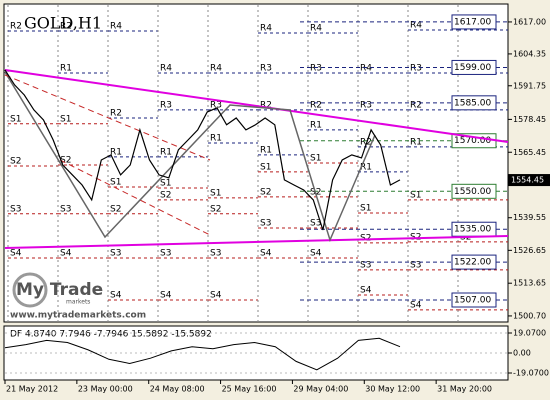  I want to click on level-label: 1507.00, so click(472, 301).